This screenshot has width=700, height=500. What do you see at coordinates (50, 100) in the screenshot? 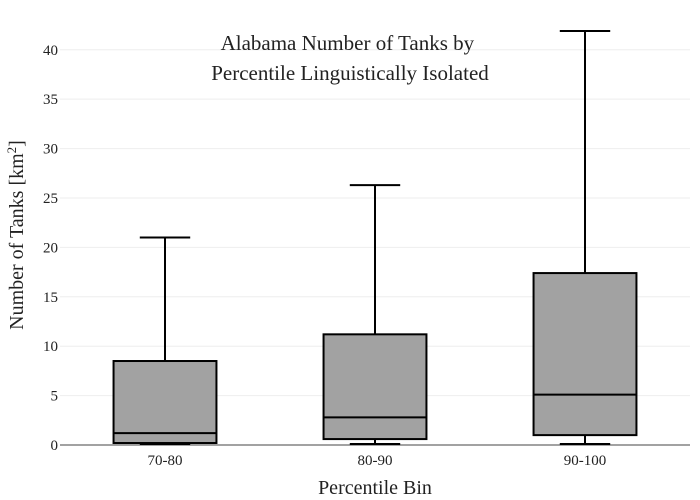
I see `y-tick-label-35: 35` at bounding box center [50, 100].